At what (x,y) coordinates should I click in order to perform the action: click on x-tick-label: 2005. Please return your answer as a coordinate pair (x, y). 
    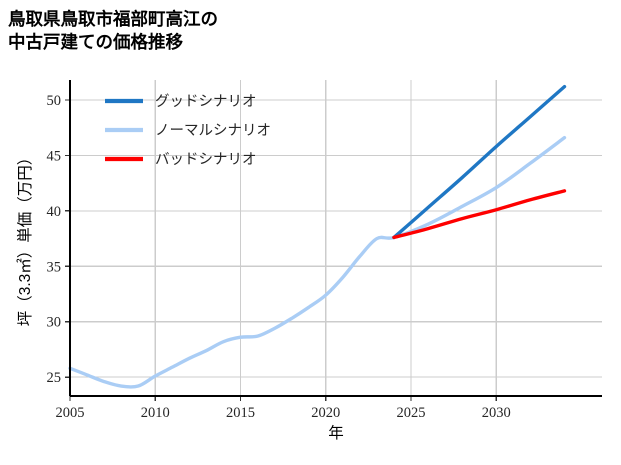
    Looking at the image, I should click on (70, 413).